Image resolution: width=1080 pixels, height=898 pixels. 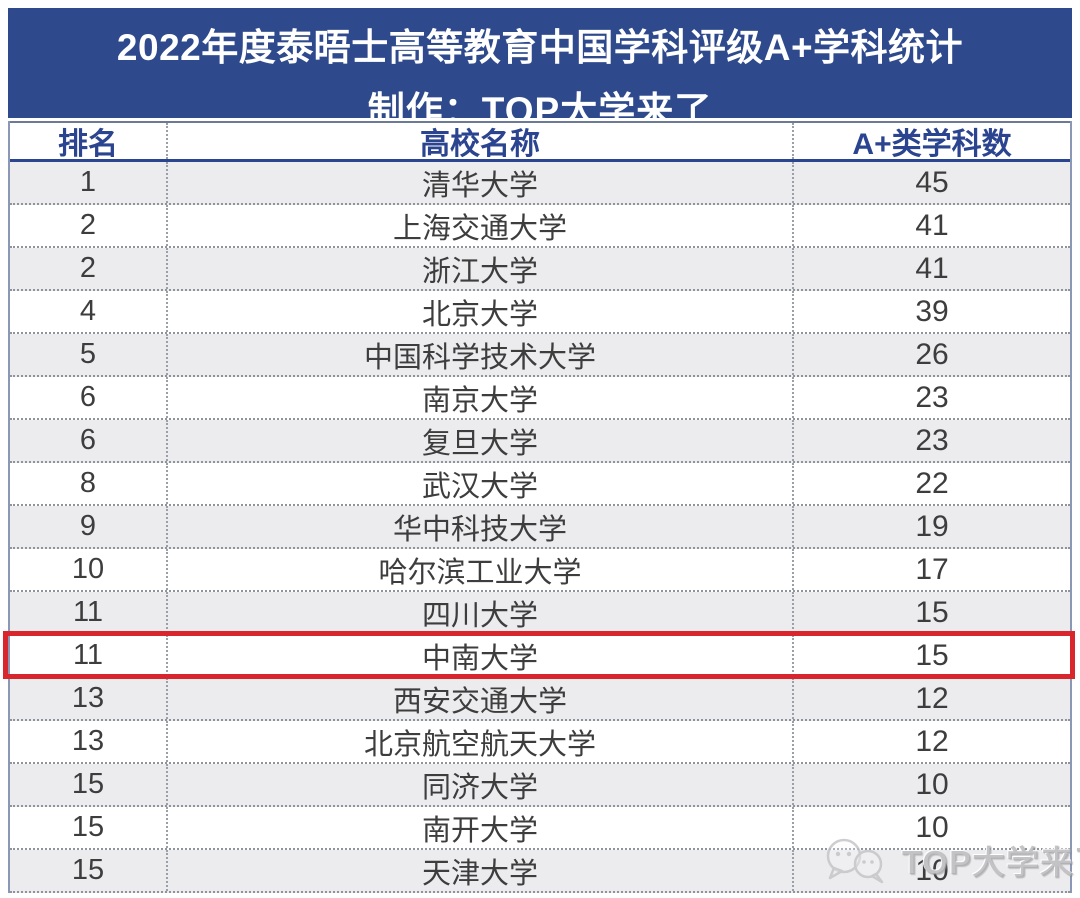 I want to click on table-row: 15 天津大学 10, so click(x=540, y=871).